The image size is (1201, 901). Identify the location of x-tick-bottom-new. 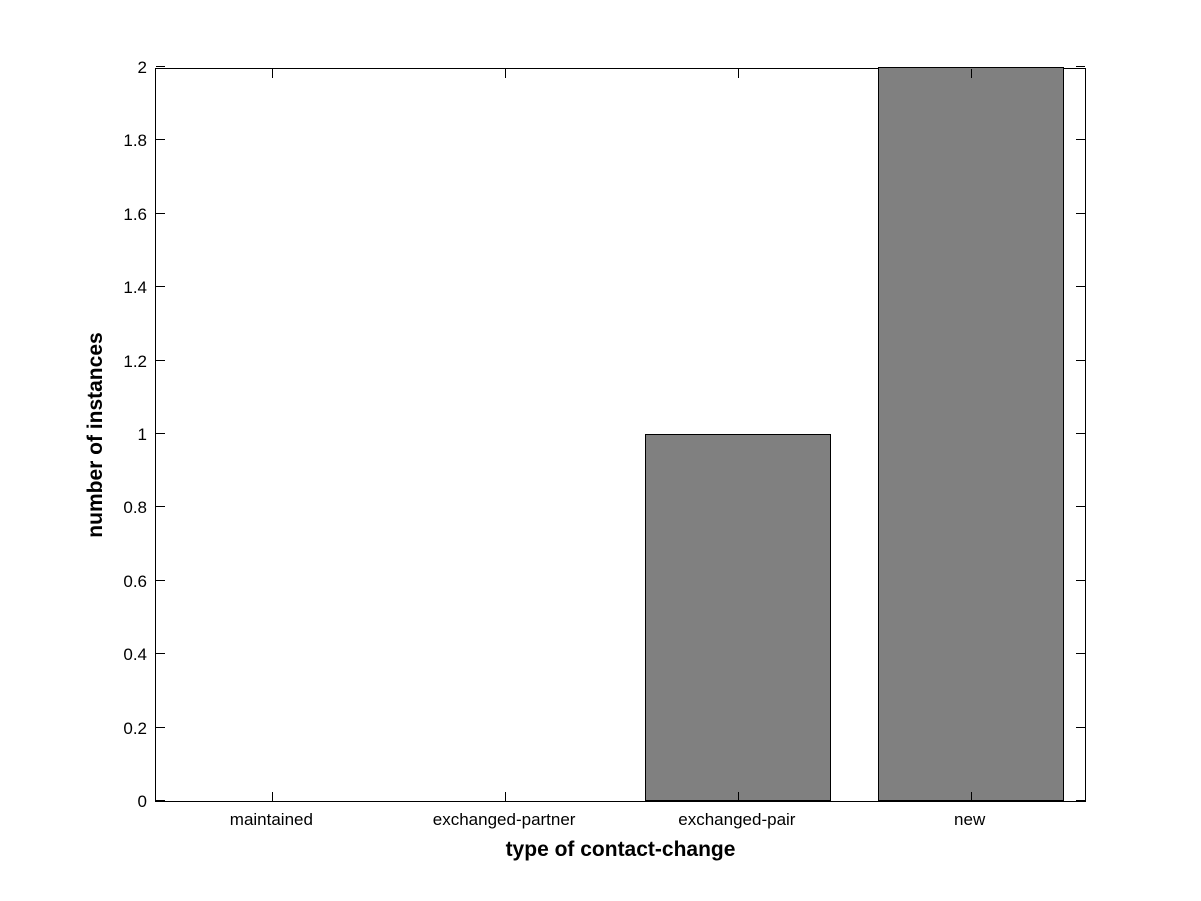
(971, 796).